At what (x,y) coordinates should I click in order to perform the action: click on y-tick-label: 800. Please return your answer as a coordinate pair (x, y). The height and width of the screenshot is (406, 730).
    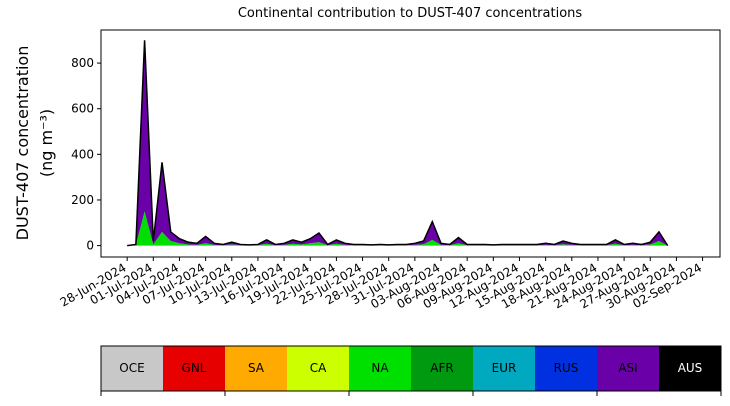
    Looking at the image, I should click on (82, 63).